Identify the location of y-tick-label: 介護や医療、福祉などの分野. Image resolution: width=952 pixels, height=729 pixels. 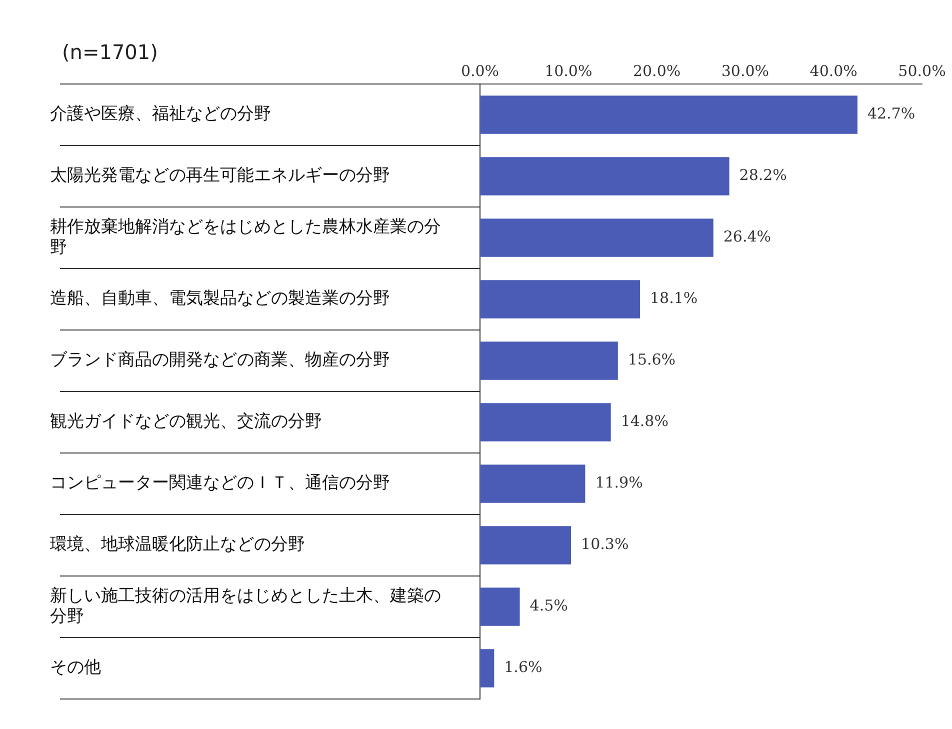
(160, 114).